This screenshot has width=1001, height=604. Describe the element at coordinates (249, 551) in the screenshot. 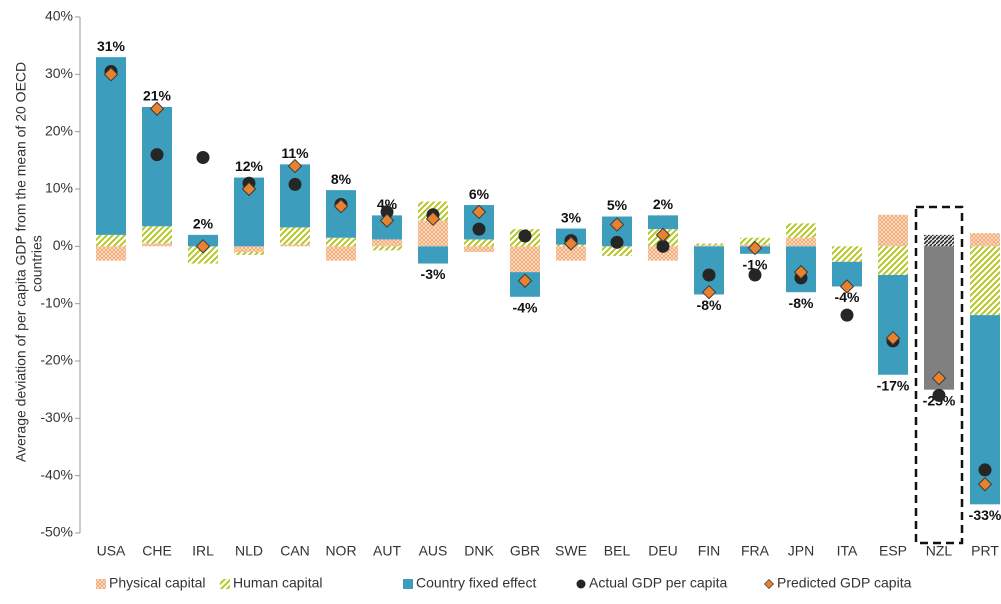

I see `x-tick-label: NLD` at that location.